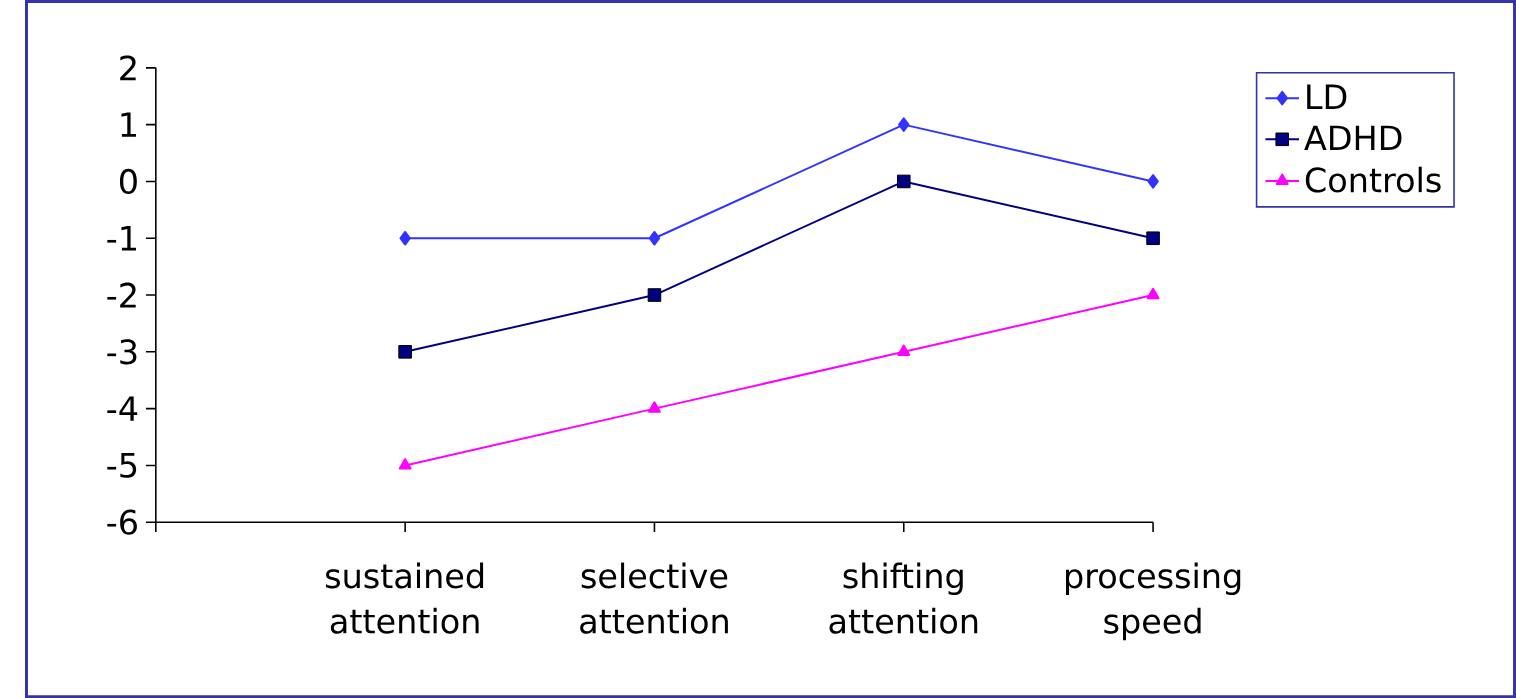 Image resolution: width=1516 pixels, height=698 pixels. What do you see at coordinates (128, 68) in the screenshot?
I see `y-tick-label: 2` at bounding box center [128, 68].